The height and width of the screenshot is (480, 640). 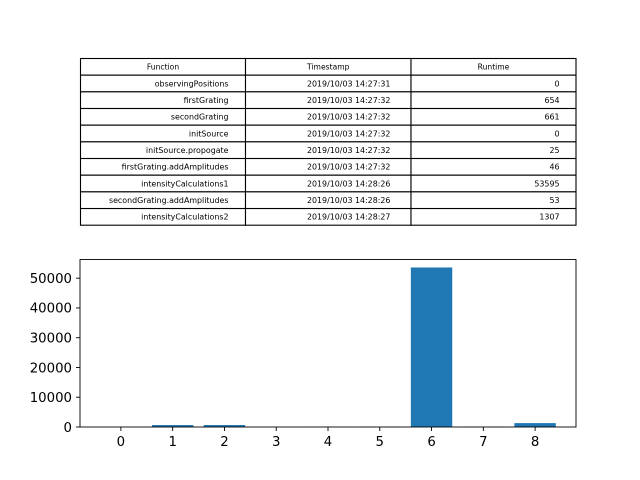 What do you see at coordinates (348, 217) in the screenshot?
I see `table-cell-timestamp: 2019/10/03 14:28:27` at bounding box center [348, 217].